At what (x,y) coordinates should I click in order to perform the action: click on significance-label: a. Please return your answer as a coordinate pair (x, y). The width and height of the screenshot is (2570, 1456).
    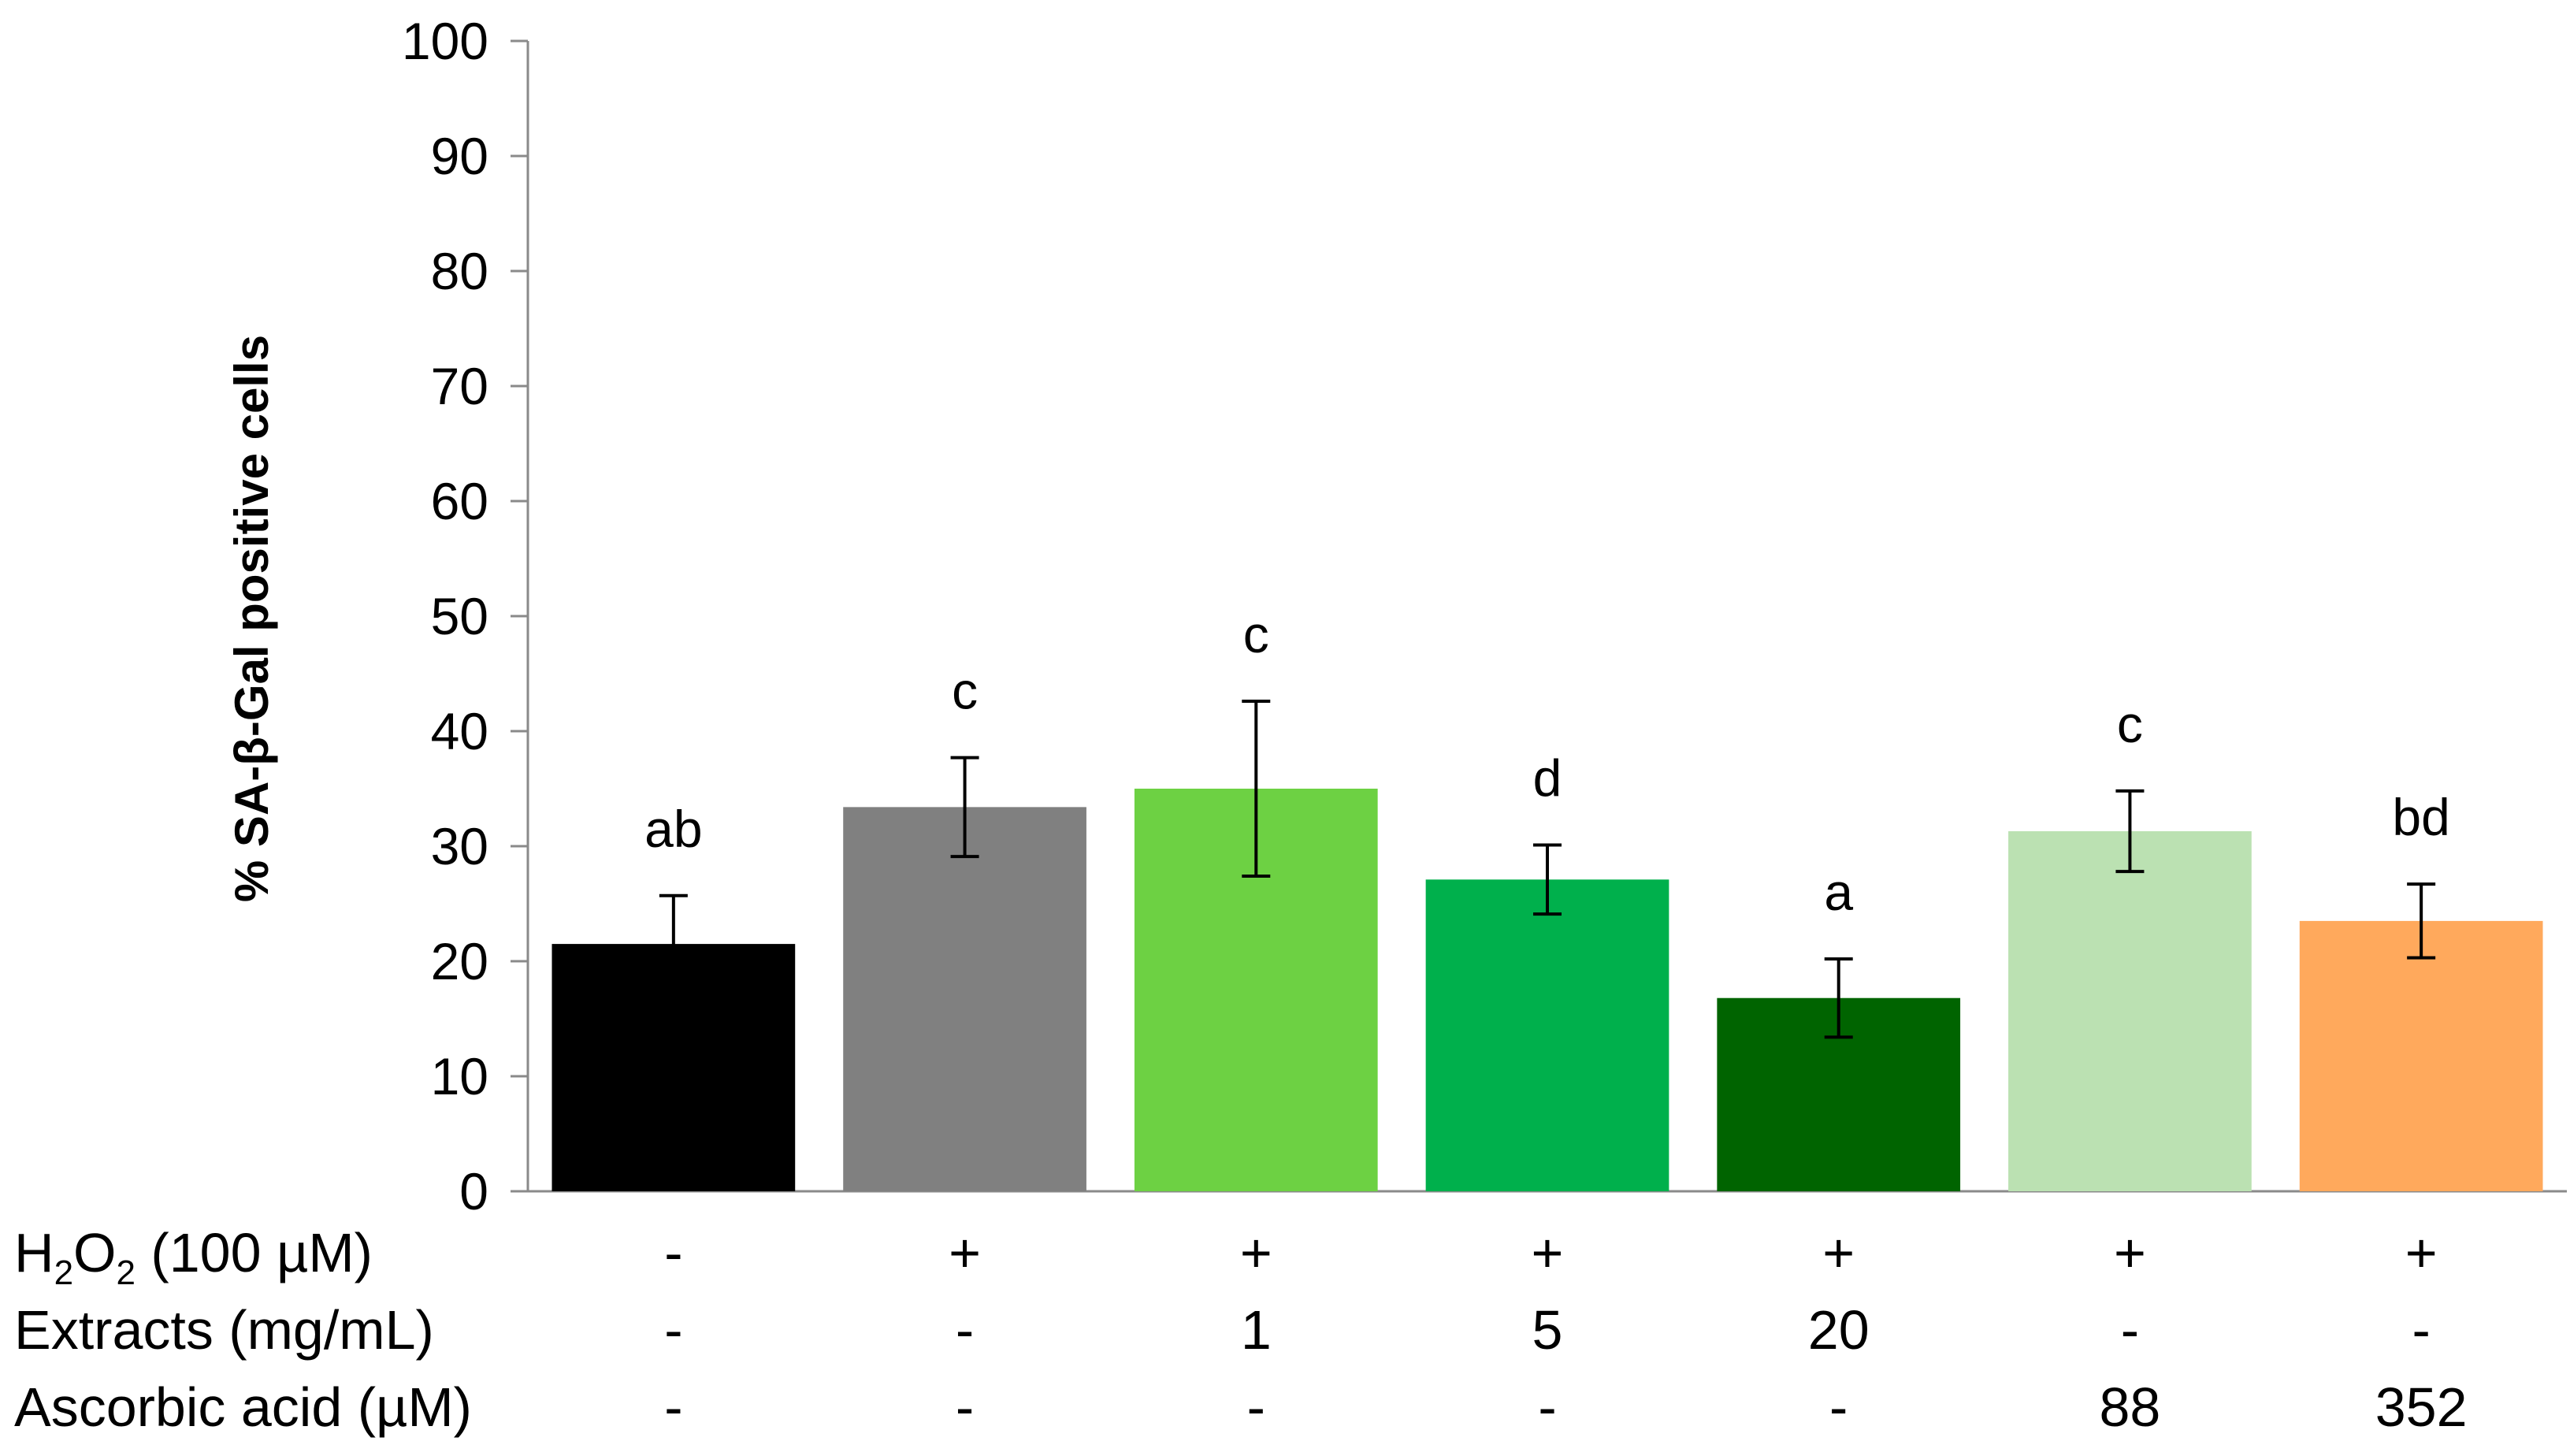
    Looking at the image, I should click on (1838, 892).